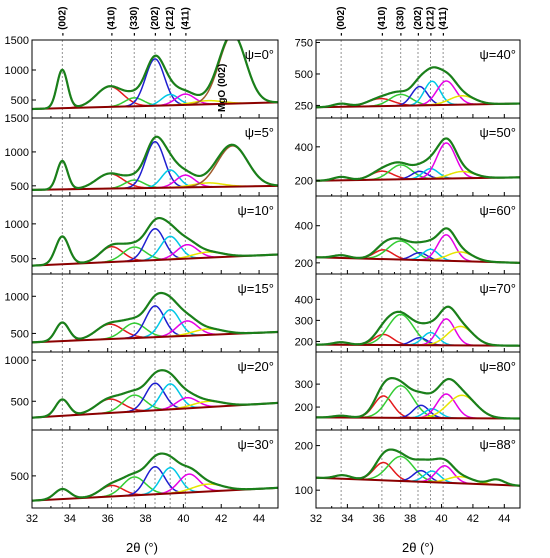 This screenshot has width=550, height=558. Describe the element at coordinates (259, 54) in the screenshot. I see `psi-label: ψ=0°` at that location.